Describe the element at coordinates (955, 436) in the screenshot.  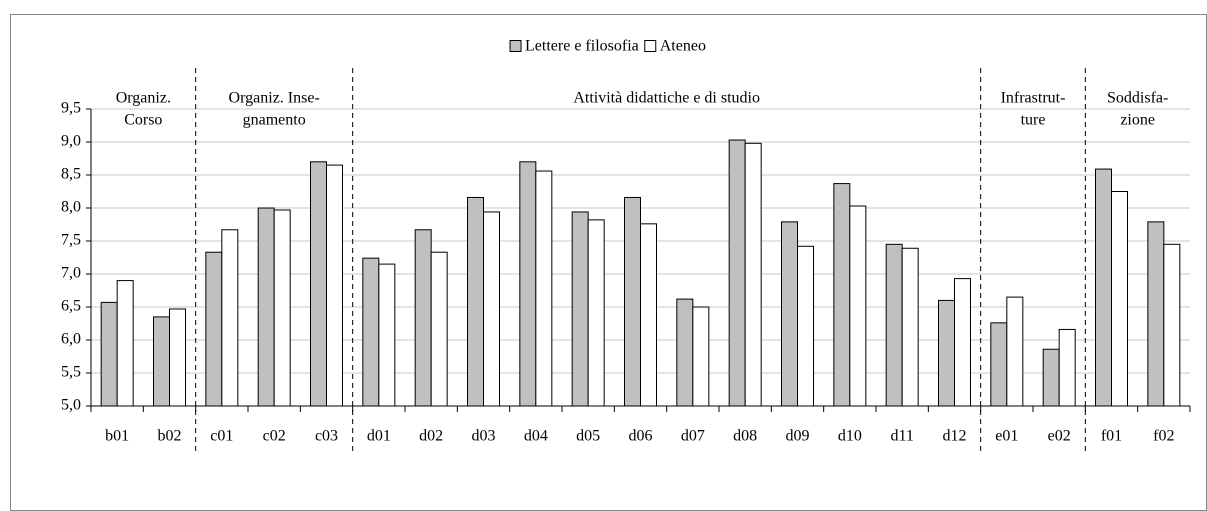
I see `x-tick-label: d12` at that location.